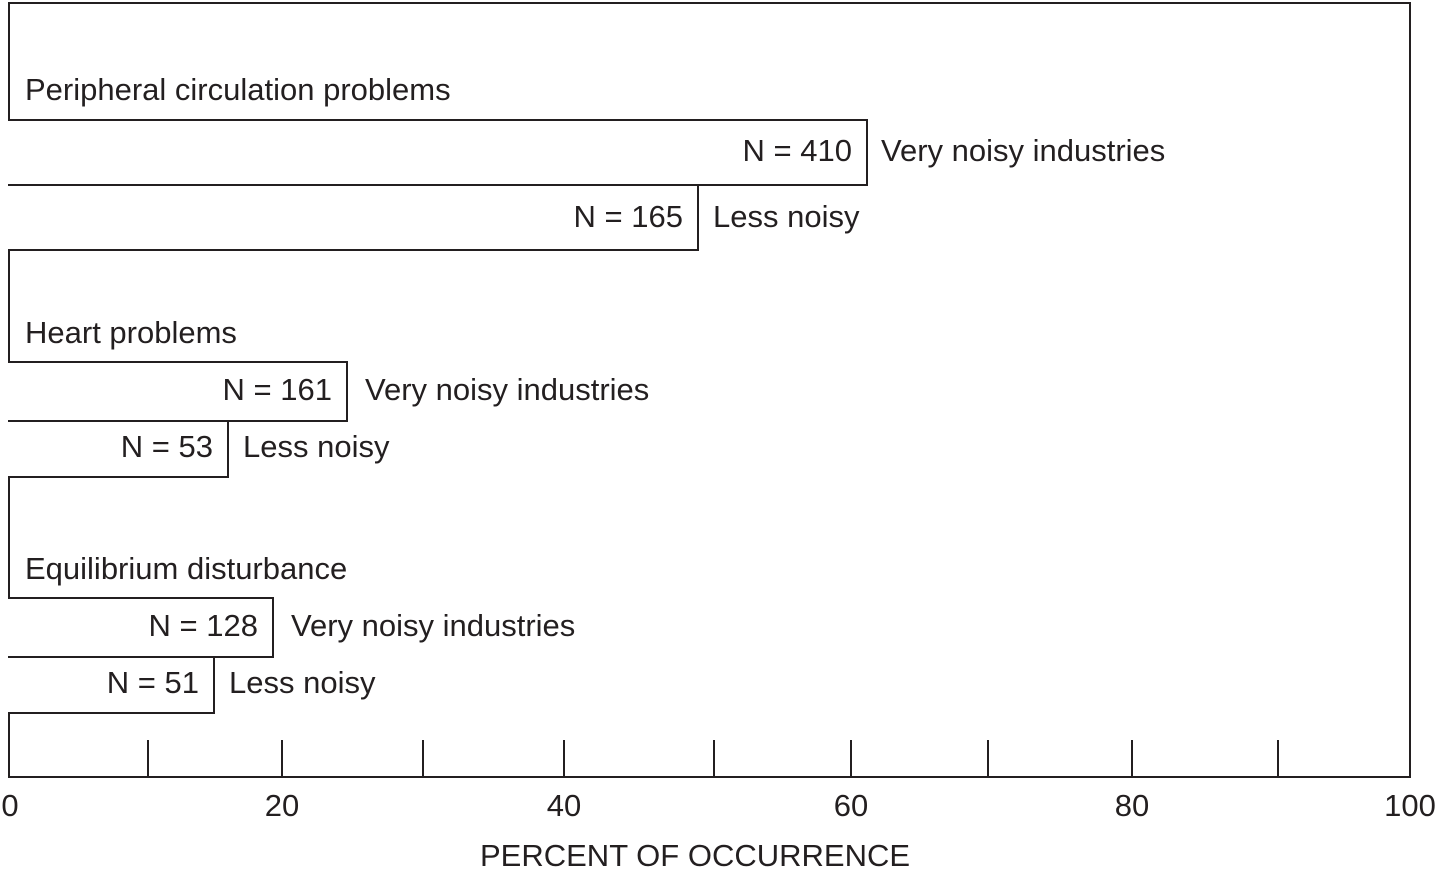 Image resolution: width=1442 pixels, height=875 pixels. Describe the element at coordinates (628, 216) in the screenshot. I see `n-label: N = 165` at that location.